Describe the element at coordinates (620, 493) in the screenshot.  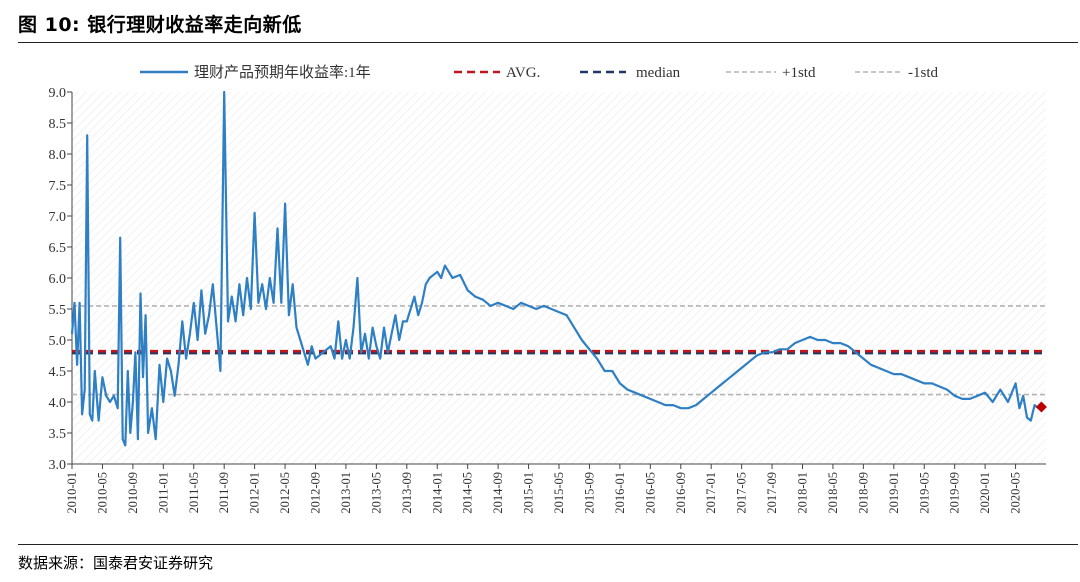
I see `x-tick-label: 2016-01` at that location.